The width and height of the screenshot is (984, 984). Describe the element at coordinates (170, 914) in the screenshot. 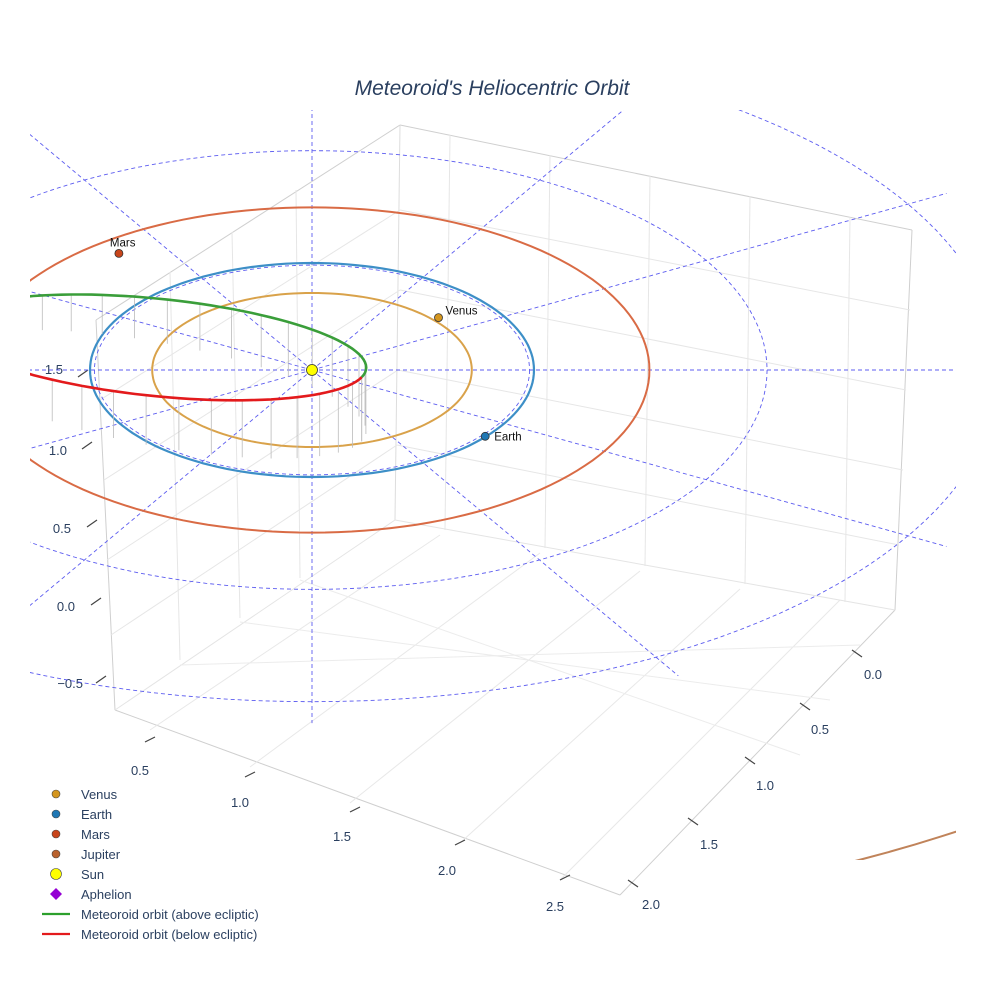

I see `legend-label: Meteoroid orbit (above ecliptic)` at that location.